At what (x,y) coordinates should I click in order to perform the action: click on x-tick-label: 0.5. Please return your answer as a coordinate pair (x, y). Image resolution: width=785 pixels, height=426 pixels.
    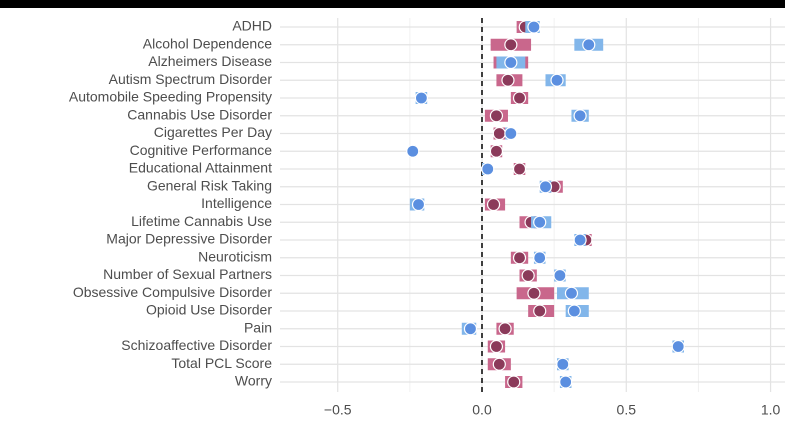
    Looking at the image, I should click on (627, 410).